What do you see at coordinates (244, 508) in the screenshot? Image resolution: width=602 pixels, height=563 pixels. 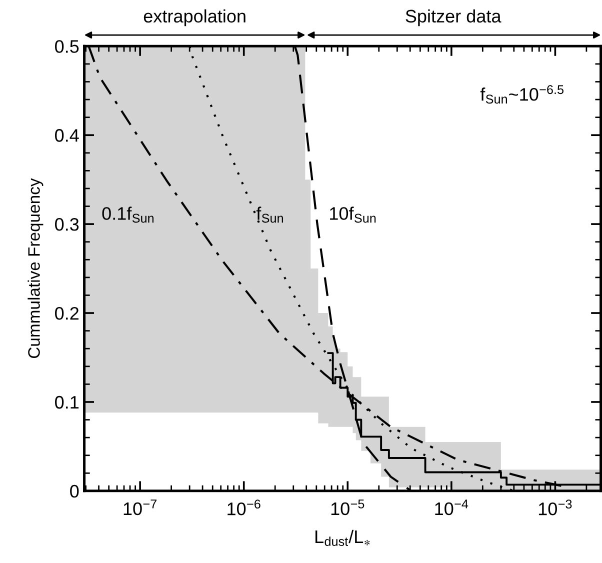 I see `x-tick-label: 10$^{−6}$` at bounding box center [244, 508].